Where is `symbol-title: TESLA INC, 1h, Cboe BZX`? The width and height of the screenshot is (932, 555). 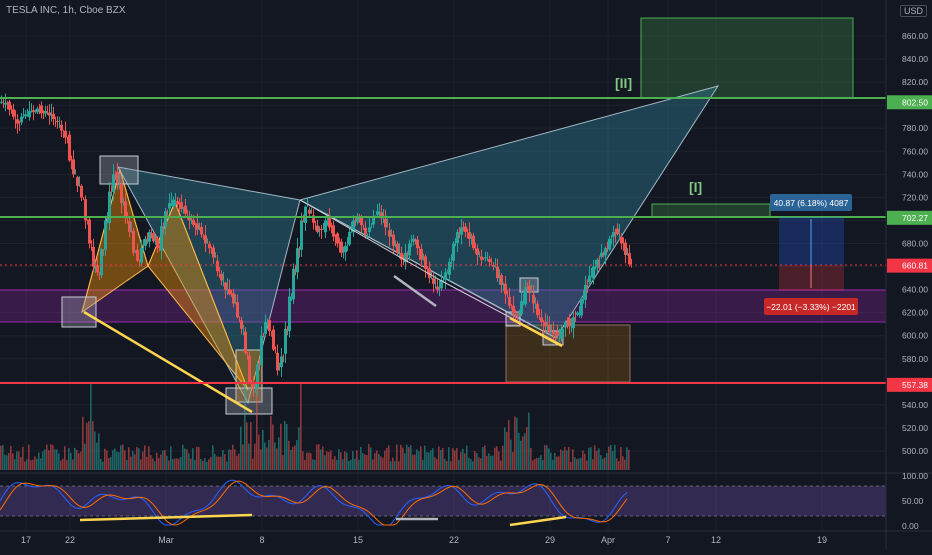 symbol-title: TESLA INC, 1h, Cboe BZX is located at coordinates (66, 10).